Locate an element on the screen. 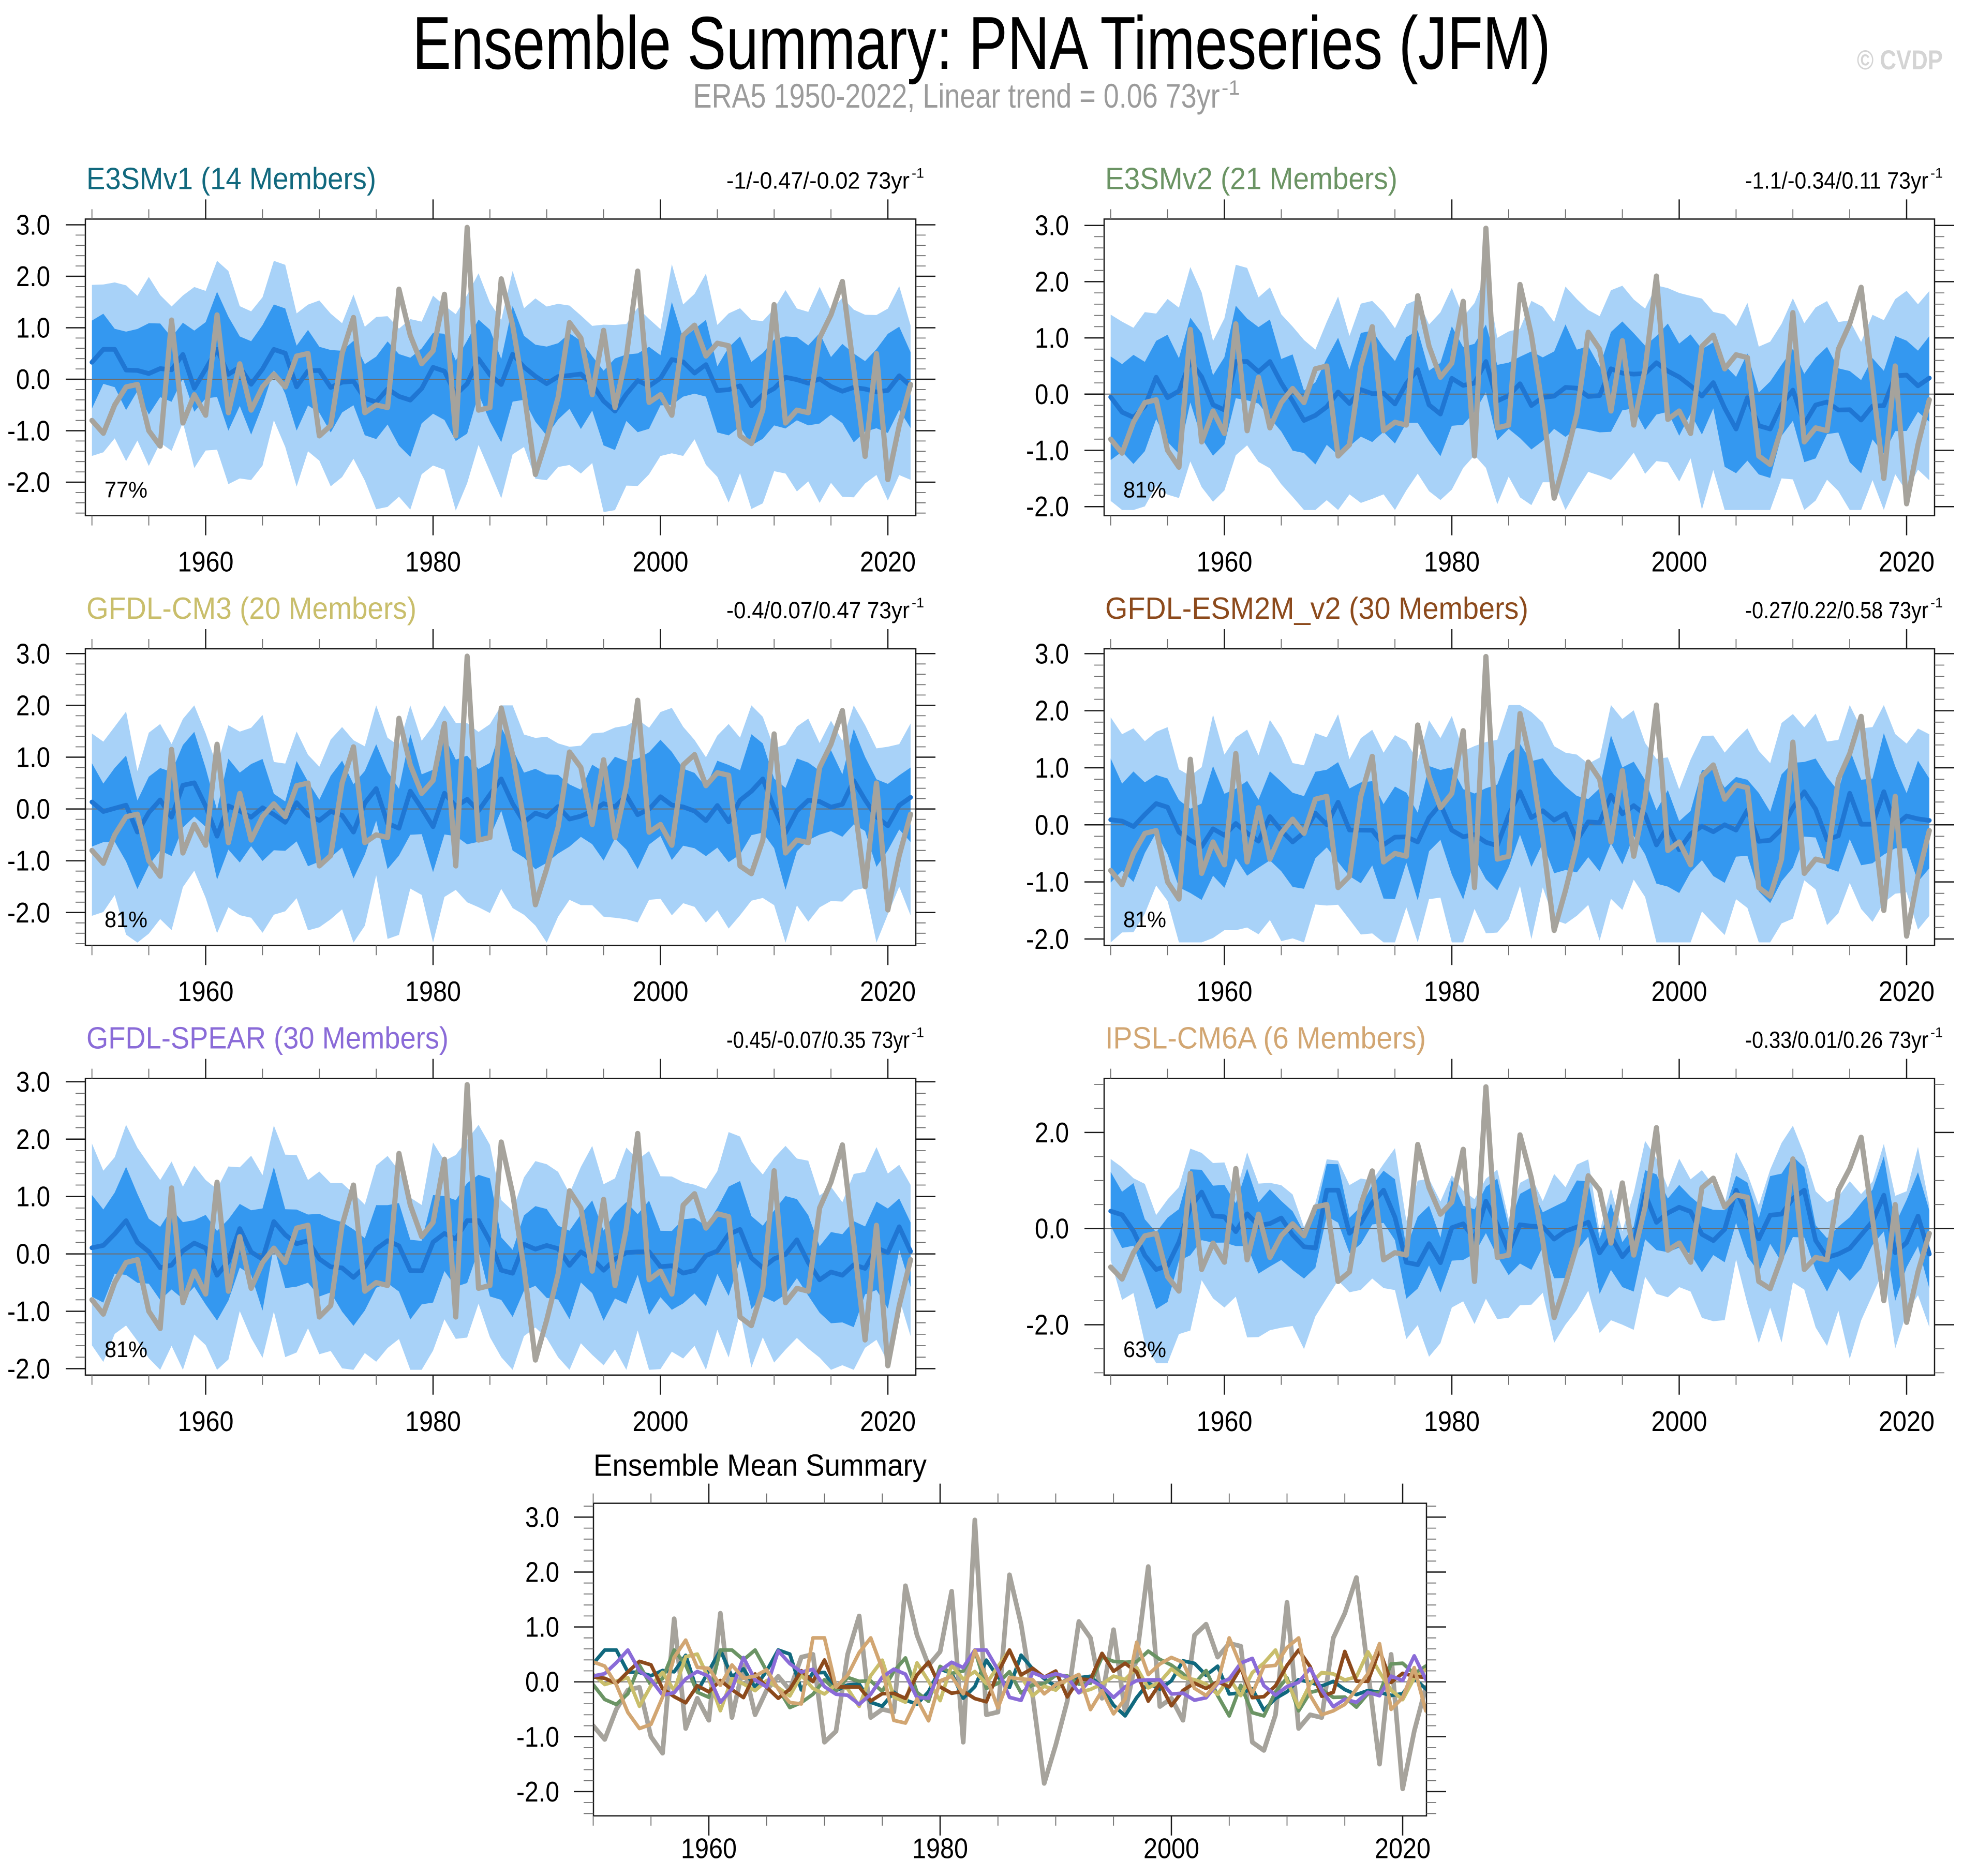 The image size is (1963, 1876). svg-text:ERA5 1950-2022, Linear trend =: ERA5 1950-2022, Linear trend = 0.06 73yr is located at coordinates (956, 96).